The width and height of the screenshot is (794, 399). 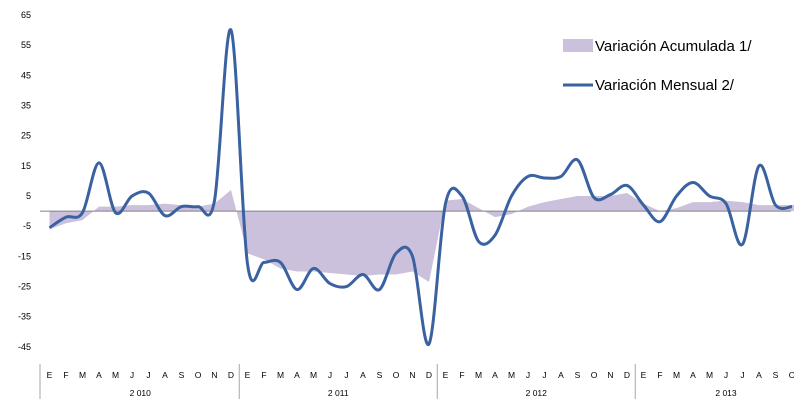 What do you see at coordinates (26, 166) in the screenshot?
I see `y-tick-label: 15` at bounding box center [26, 166].